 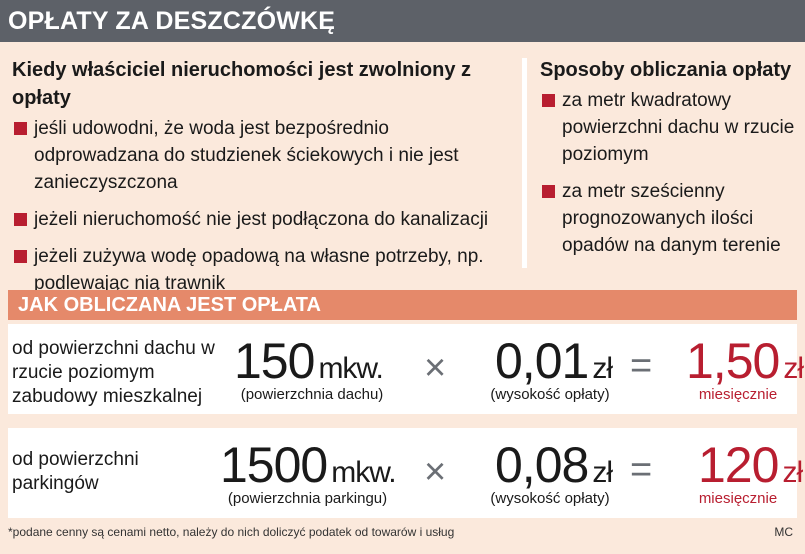 What do you see at coordinates (274, 465) in the screenshot?
I see `area-number: 1500` at bounding box center [274, 465].